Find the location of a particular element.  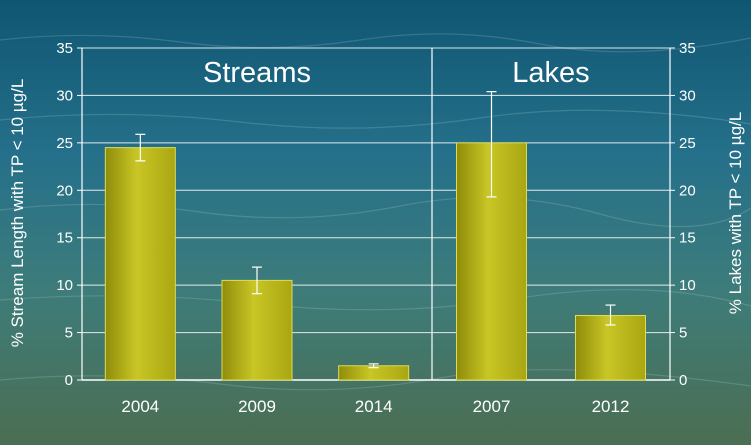

category-label-2004: 2004 is located at coordinates (140, 406).